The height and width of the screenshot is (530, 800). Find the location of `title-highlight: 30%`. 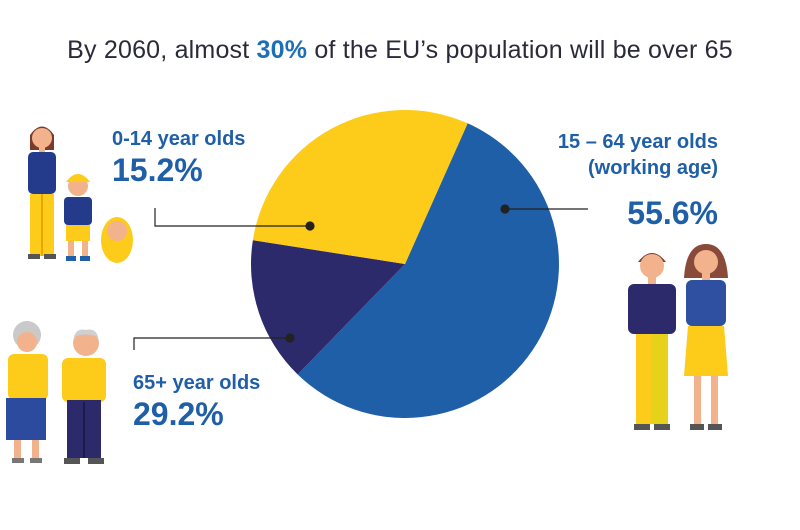

title-highlight: 30% is located at coordinates (282, 50).